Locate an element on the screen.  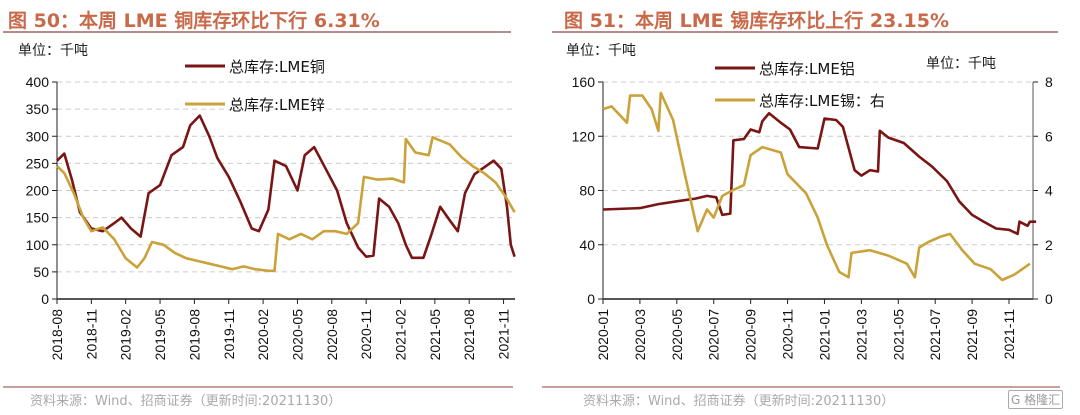
x-tick-label: 2021-07 is located at coordinates (935, 335).